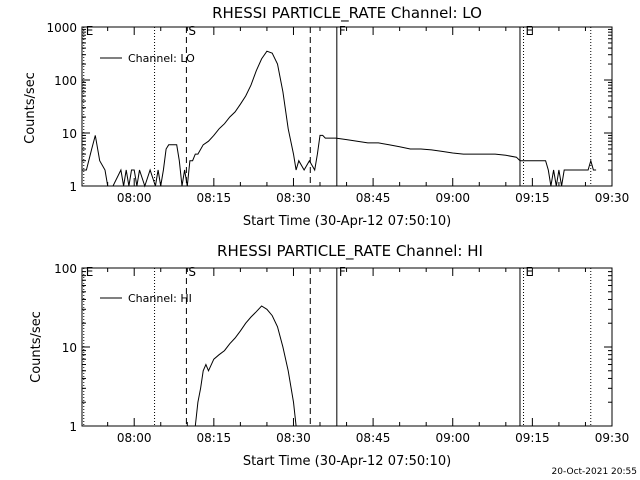  I want to click on hi-x-axis-label: Start Time (30-Apr-12 07:50:10), so click(347, 461).